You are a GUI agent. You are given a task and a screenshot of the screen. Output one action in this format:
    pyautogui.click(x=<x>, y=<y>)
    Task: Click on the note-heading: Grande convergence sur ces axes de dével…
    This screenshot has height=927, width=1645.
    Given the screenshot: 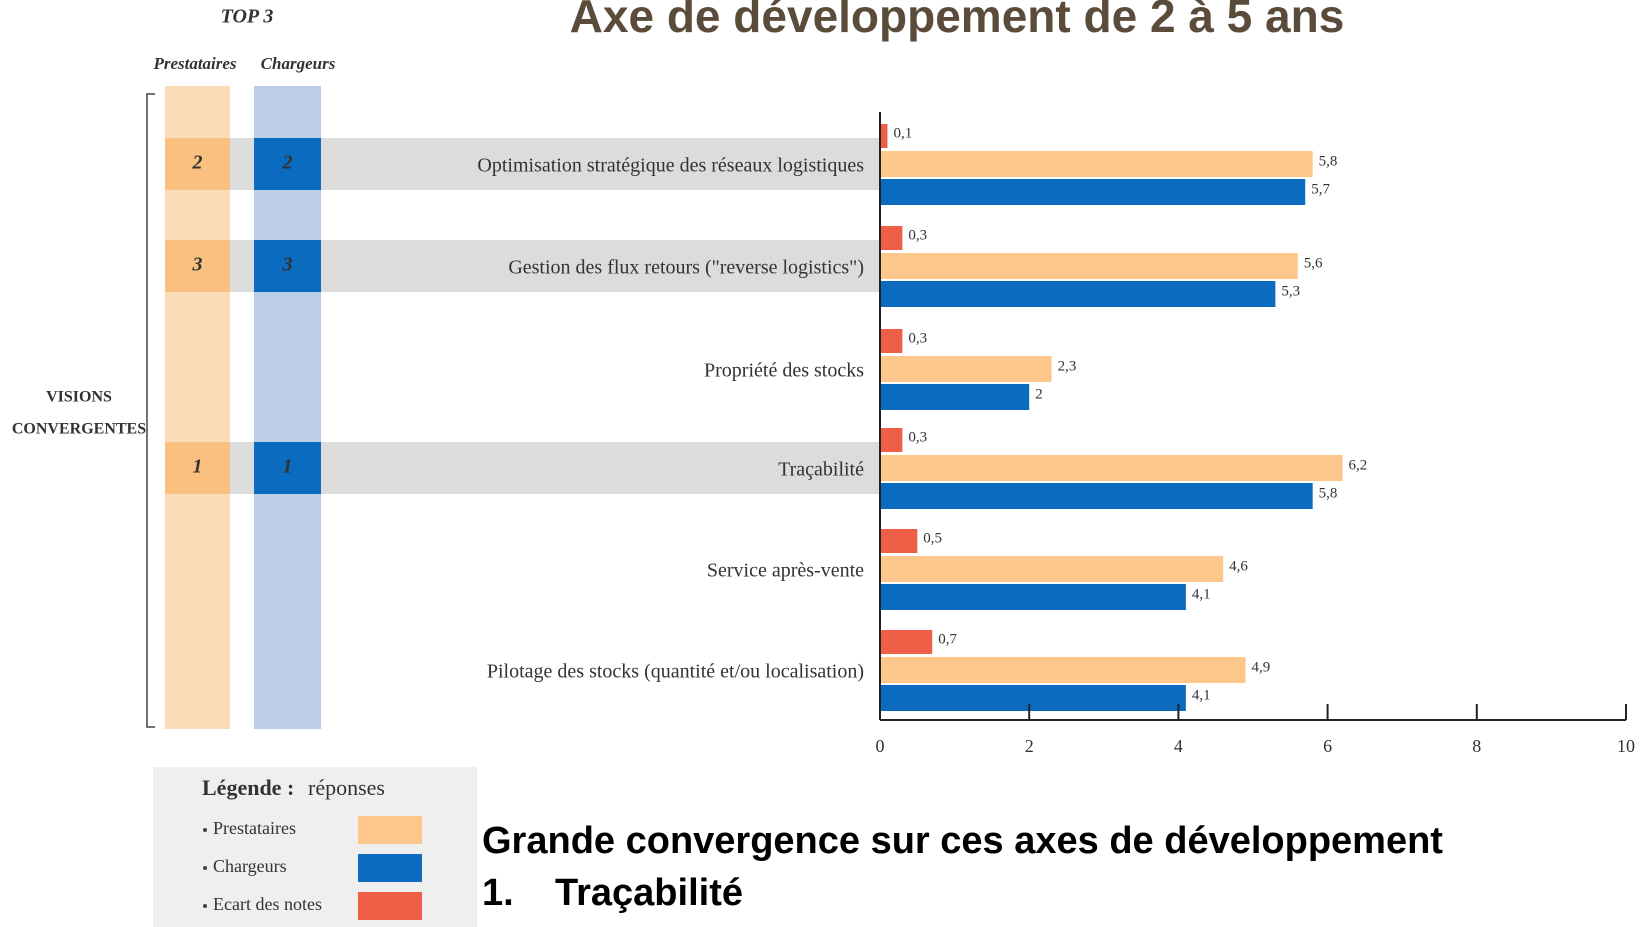 What is the action you would take?
    pyautogui.click(x=962, y=841)
    